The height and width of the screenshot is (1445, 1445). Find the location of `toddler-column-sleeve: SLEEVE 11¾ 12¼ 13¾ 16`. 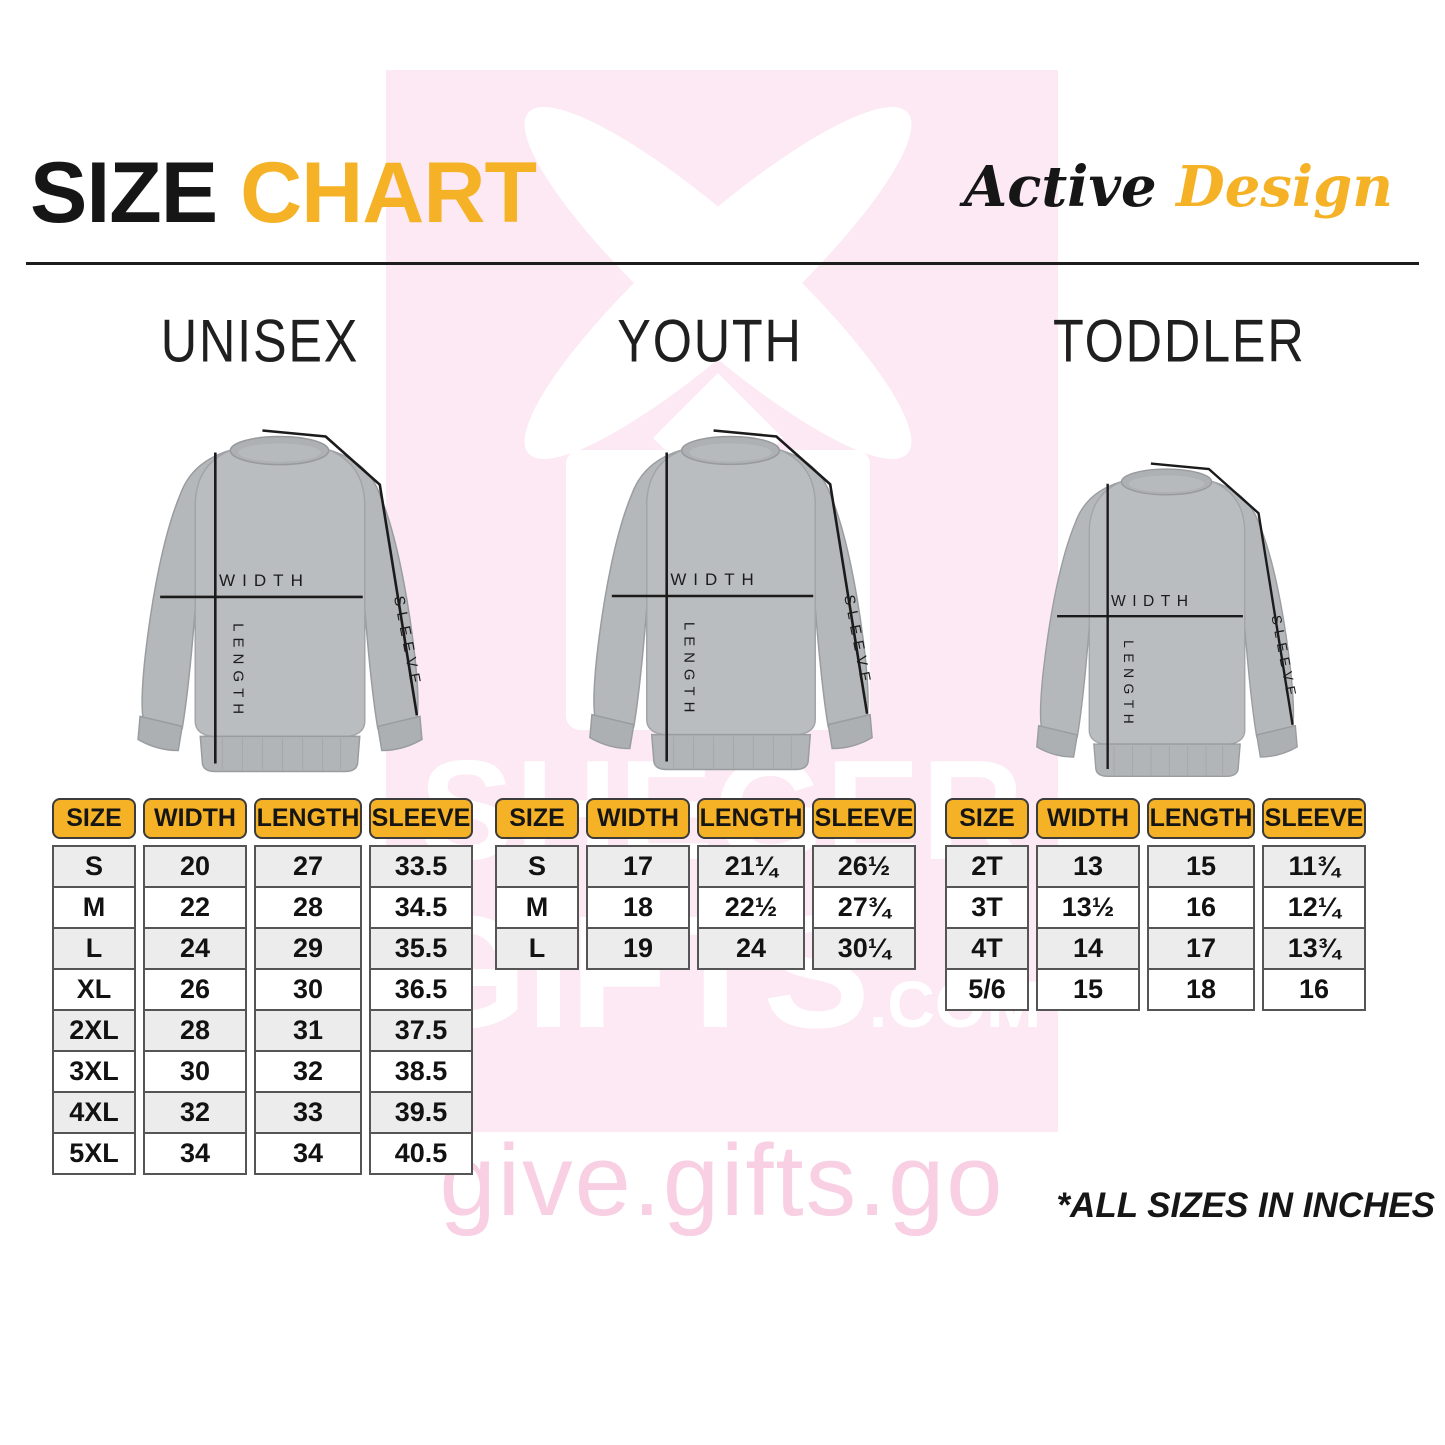

toddler-column-sleeve: SLEEVE 11¾ 12¼ 13¾ 16 is located at coordinates (1314, 904).